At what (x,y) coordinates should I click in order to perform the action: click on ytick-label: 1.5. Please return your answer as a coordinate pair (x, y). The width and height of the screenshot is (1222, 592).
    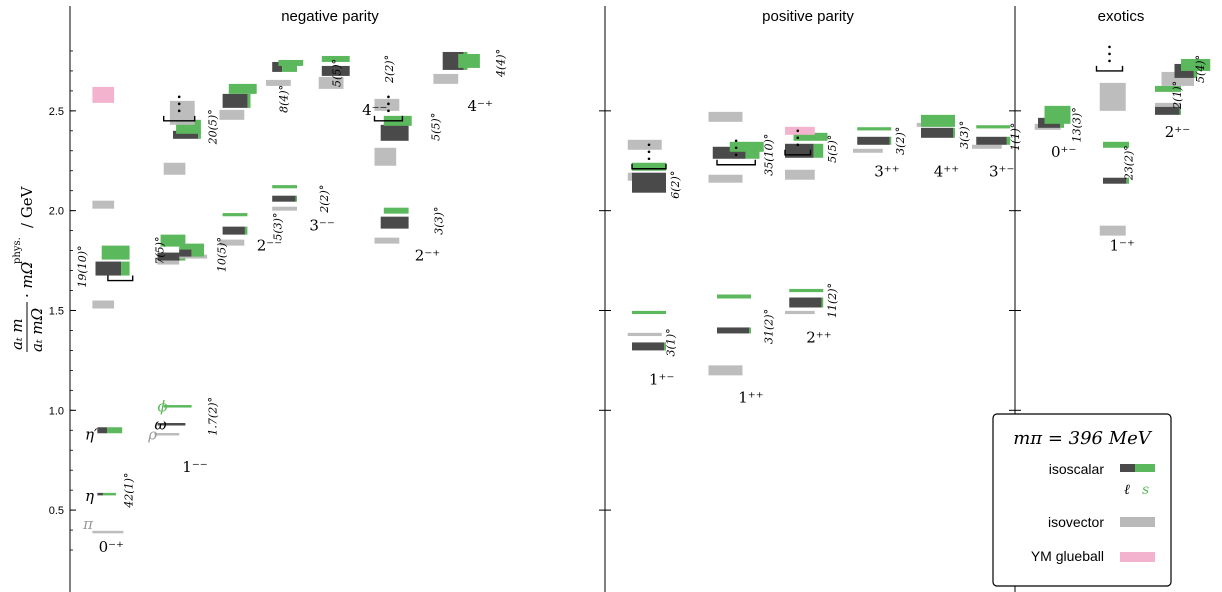
    Looking at the image, I should click on (56, 311).